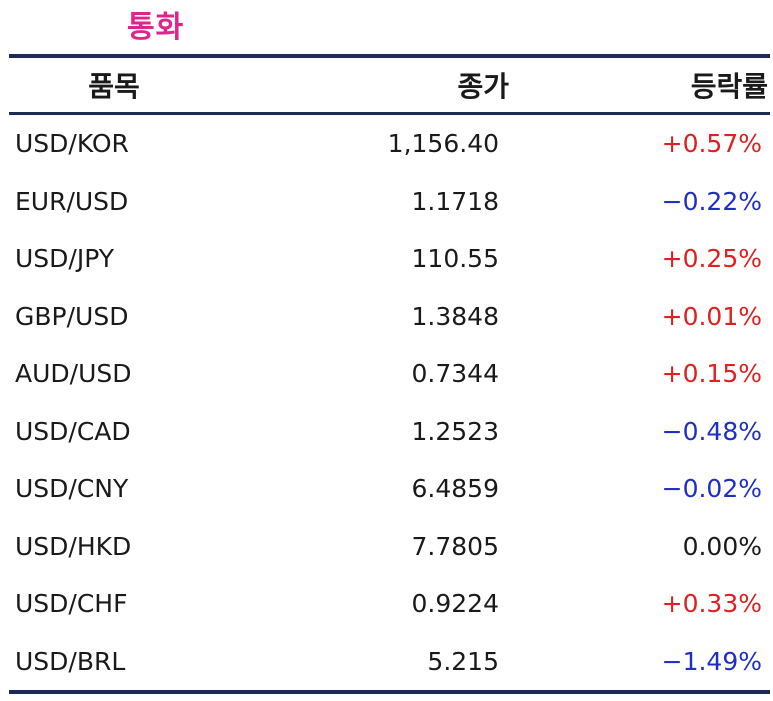 The width and height of the screenshot is (773, 701). What do you see at coordinates (711, 661) in the screenshot?
I see `cell-change: −1.49%` at bounding box center [711, 661].